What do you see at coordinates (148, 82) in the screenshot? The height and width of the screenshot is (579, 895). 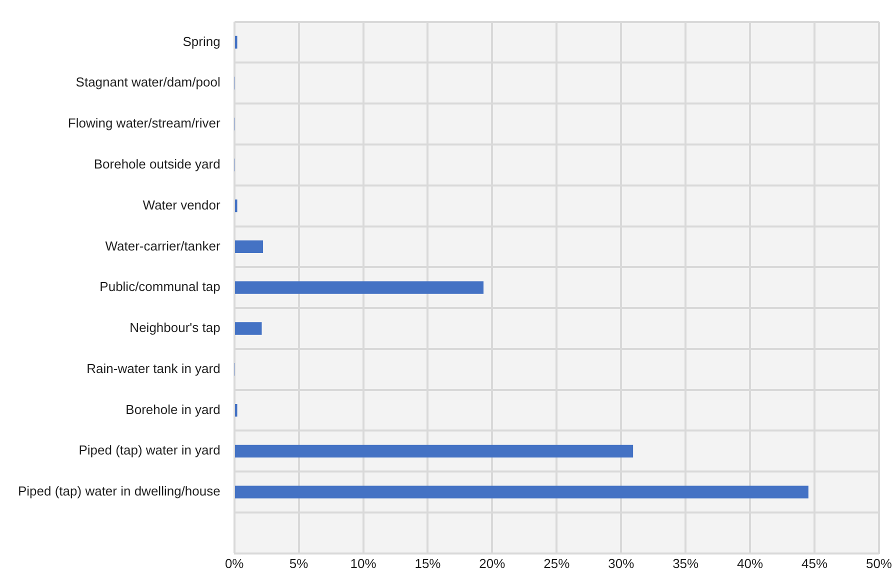 I see `y-tick-label: Stagnant water/dam/pool` at bounding box center [148, 82].